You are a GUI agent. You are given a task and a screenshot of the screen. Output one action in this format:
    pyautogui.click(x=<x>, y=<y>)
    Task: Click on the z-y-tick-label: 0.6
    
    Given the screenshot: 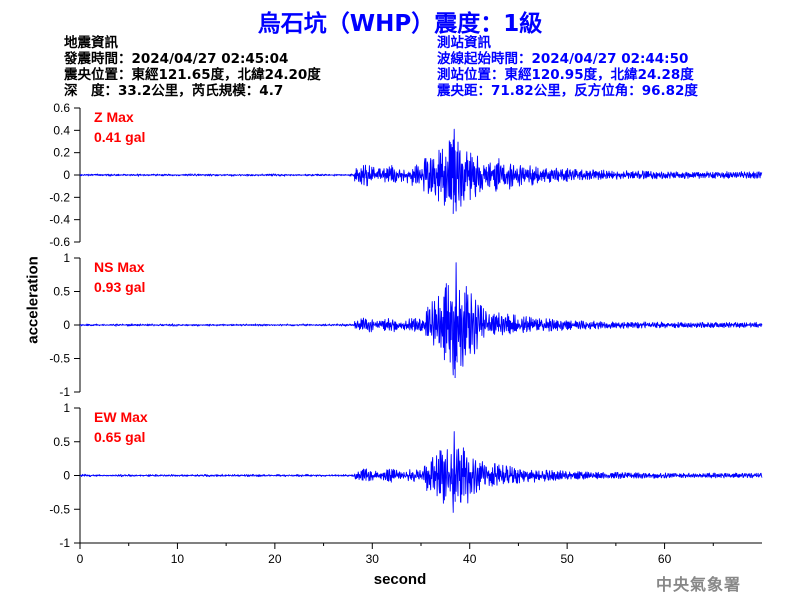 What is the action you would take?
    pyautogui.click(x=61, y=108)
    